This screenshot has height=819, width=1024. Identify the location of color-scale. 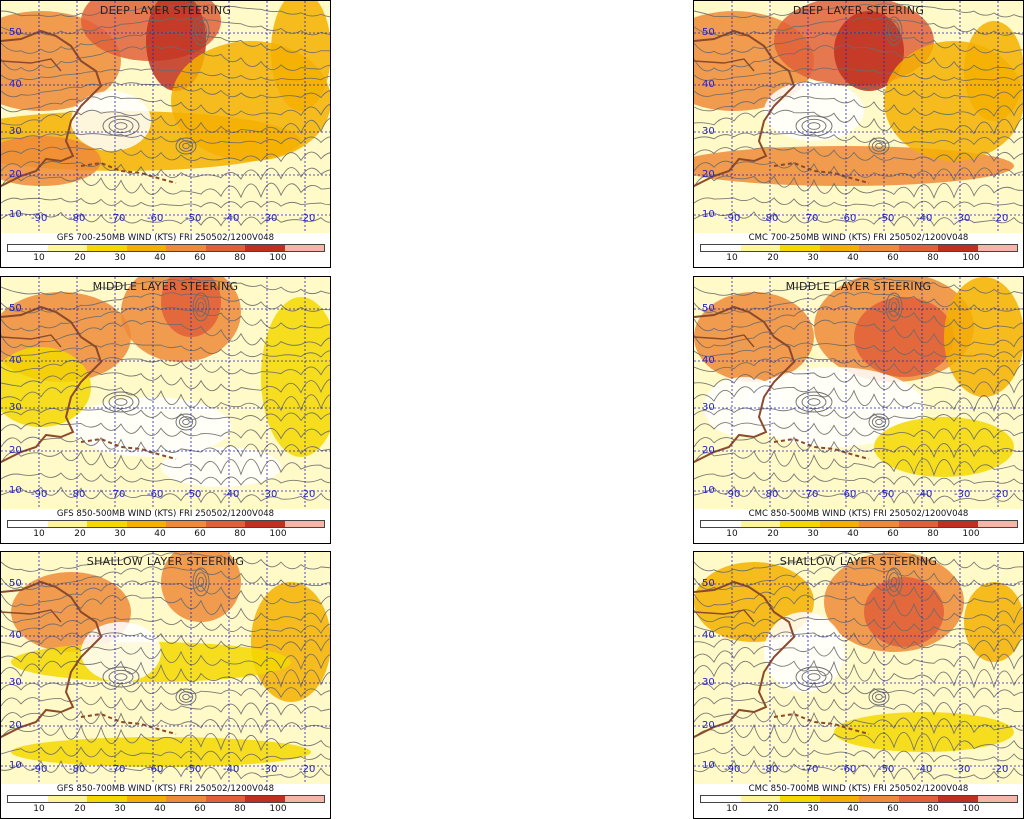
(859, 248).